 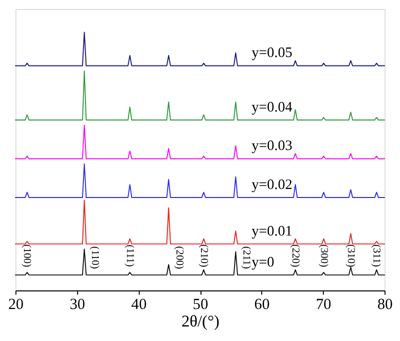 I want to click on annotation: (210), so click(x=203, y=256).